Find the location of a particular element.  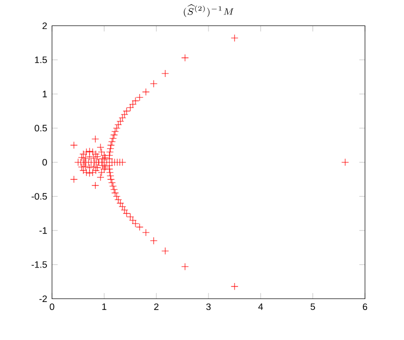

x-tick-label: 4 is located at coordinates (260, 307).